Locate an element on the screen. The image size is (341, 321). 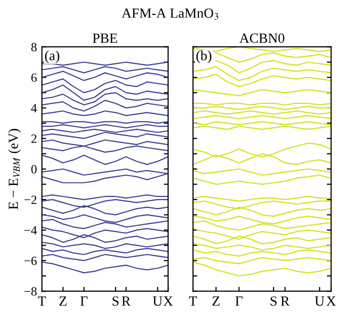
chart-title: ACBN0 is located at coordinates (261, 38).